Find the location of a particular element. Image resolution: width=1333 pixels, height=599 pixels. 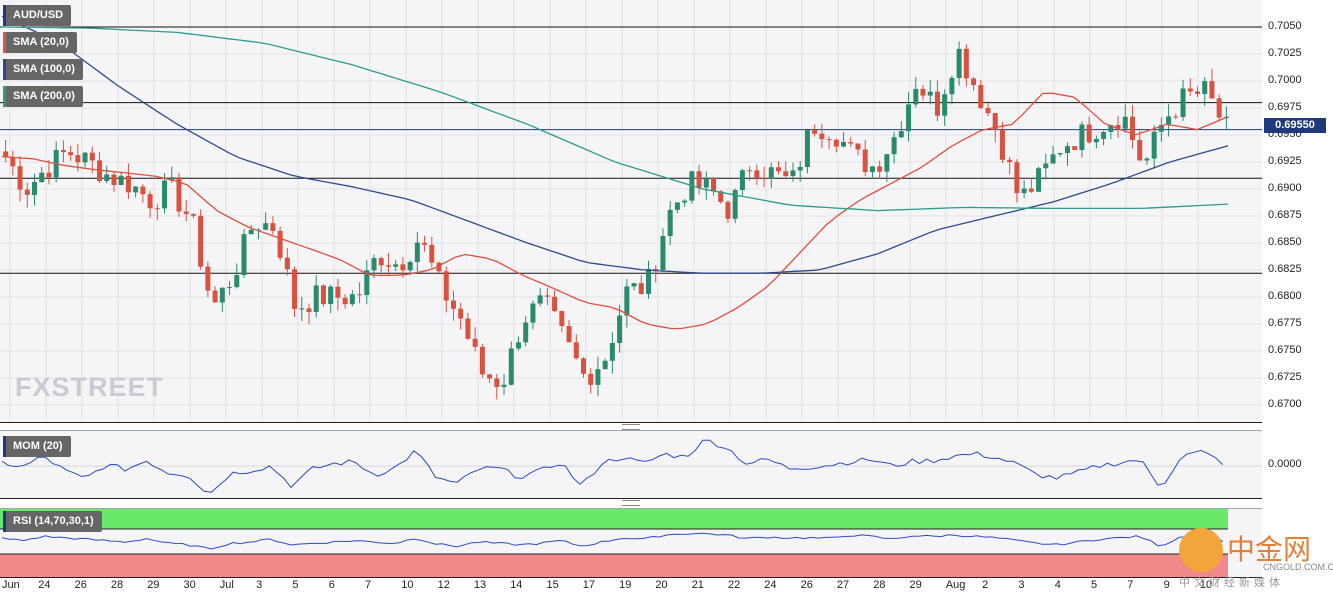

pane-resize-handle-mom is located at coordinates (631, 427).